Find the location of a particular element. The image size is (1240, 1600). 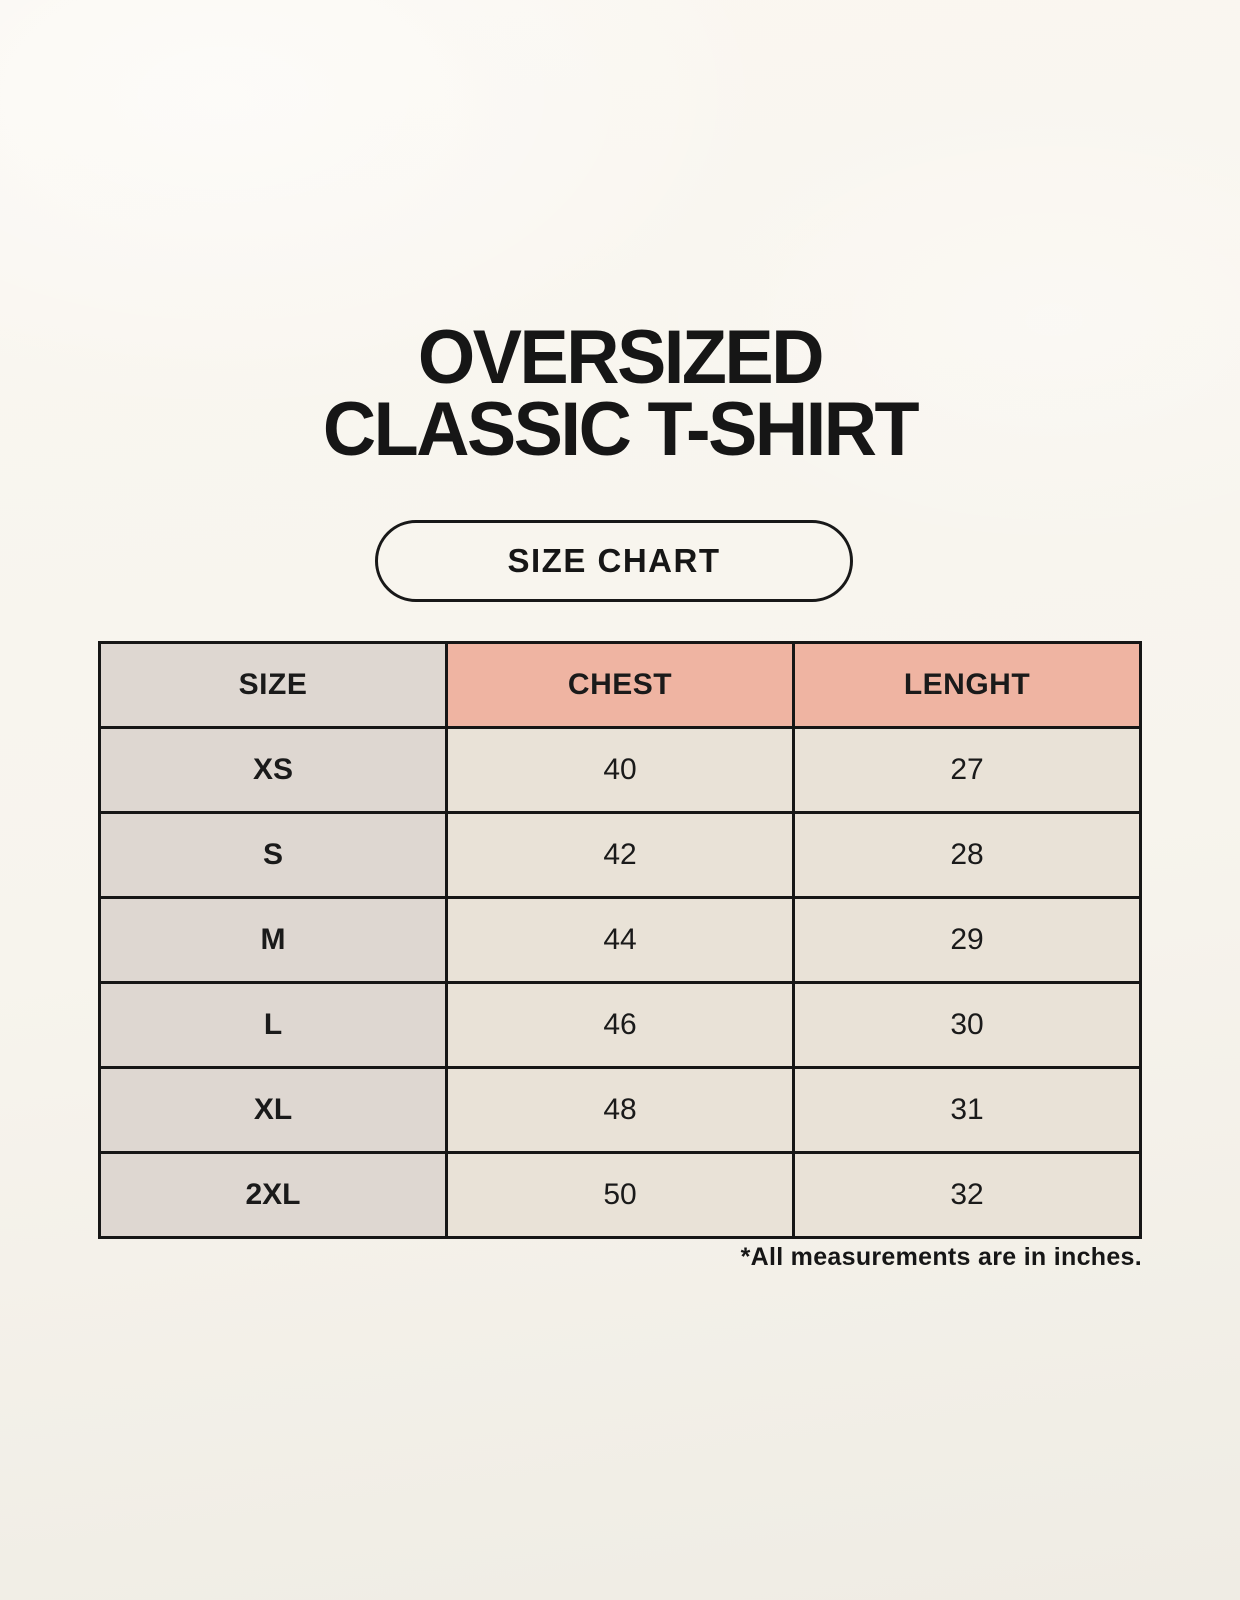

chest-cell: 46 is located at coordinates (620, 1025).